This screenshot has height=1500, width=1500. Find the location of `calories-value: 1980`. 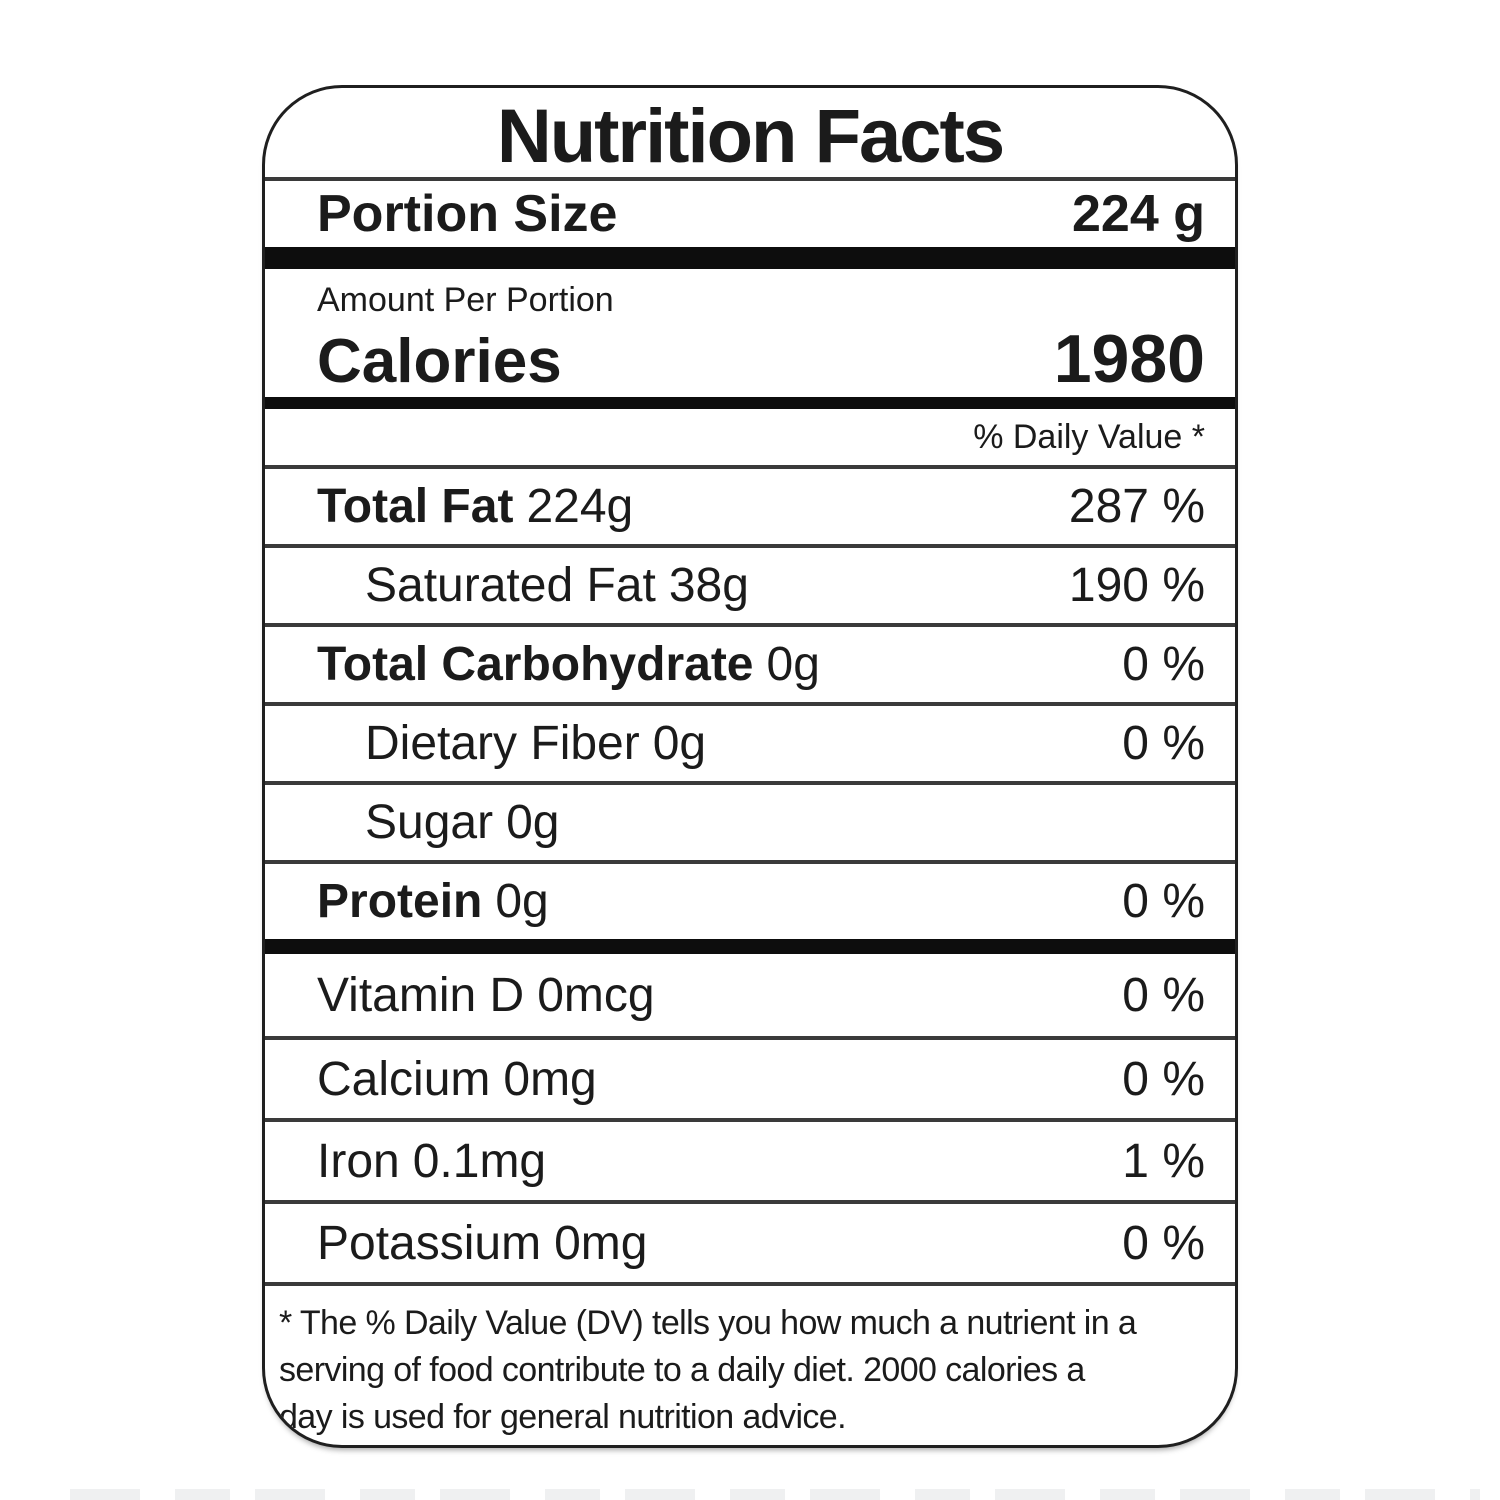

calories-value: 1980 is located at coordinates (1129, 359).